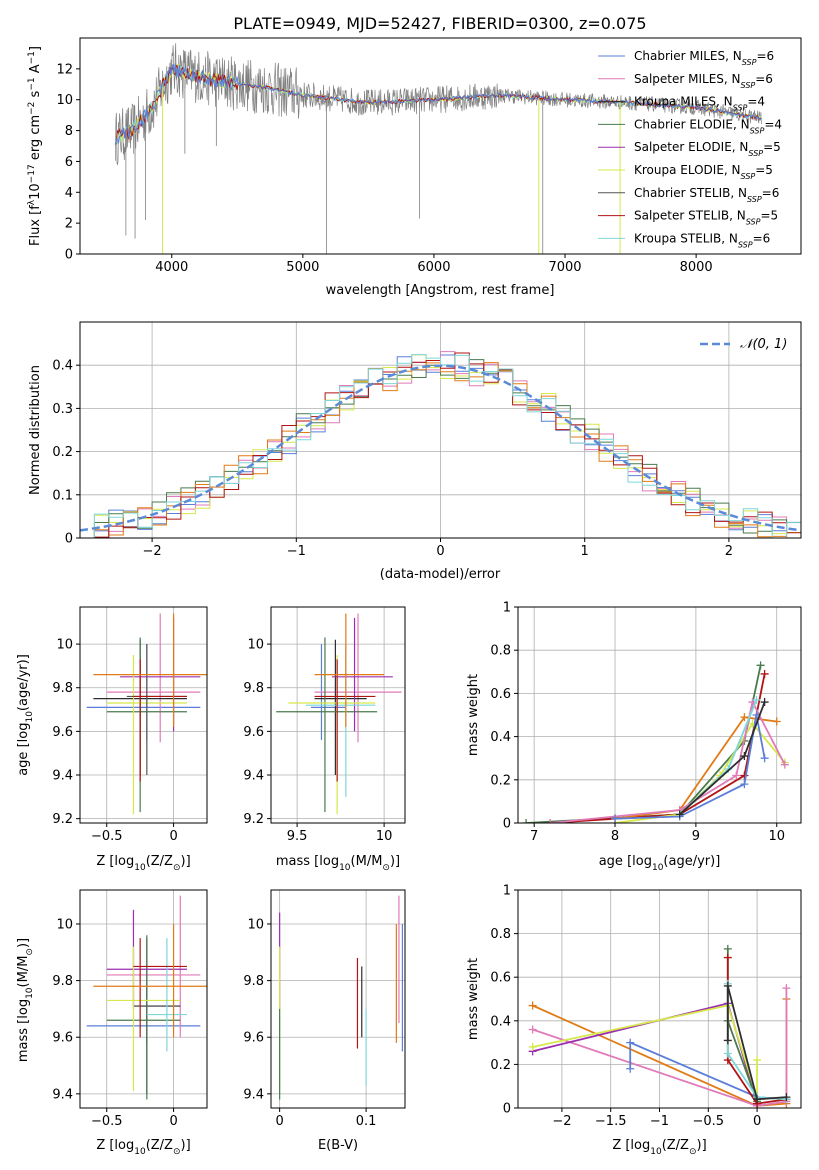 Image resolution: width=819 pixels, height=1170 pixels. Describe the element at coordinates (500, 1065) in the screenshot. I see `y-tick-label: 0.2` at that location.